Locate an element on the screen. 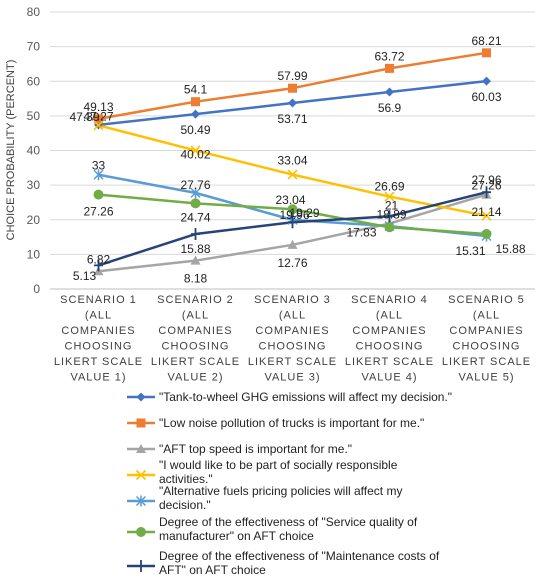 Image resolution: width=550 pixels, height=585 pixels. data-label: 56.9 is located at coordinates (390, 108).